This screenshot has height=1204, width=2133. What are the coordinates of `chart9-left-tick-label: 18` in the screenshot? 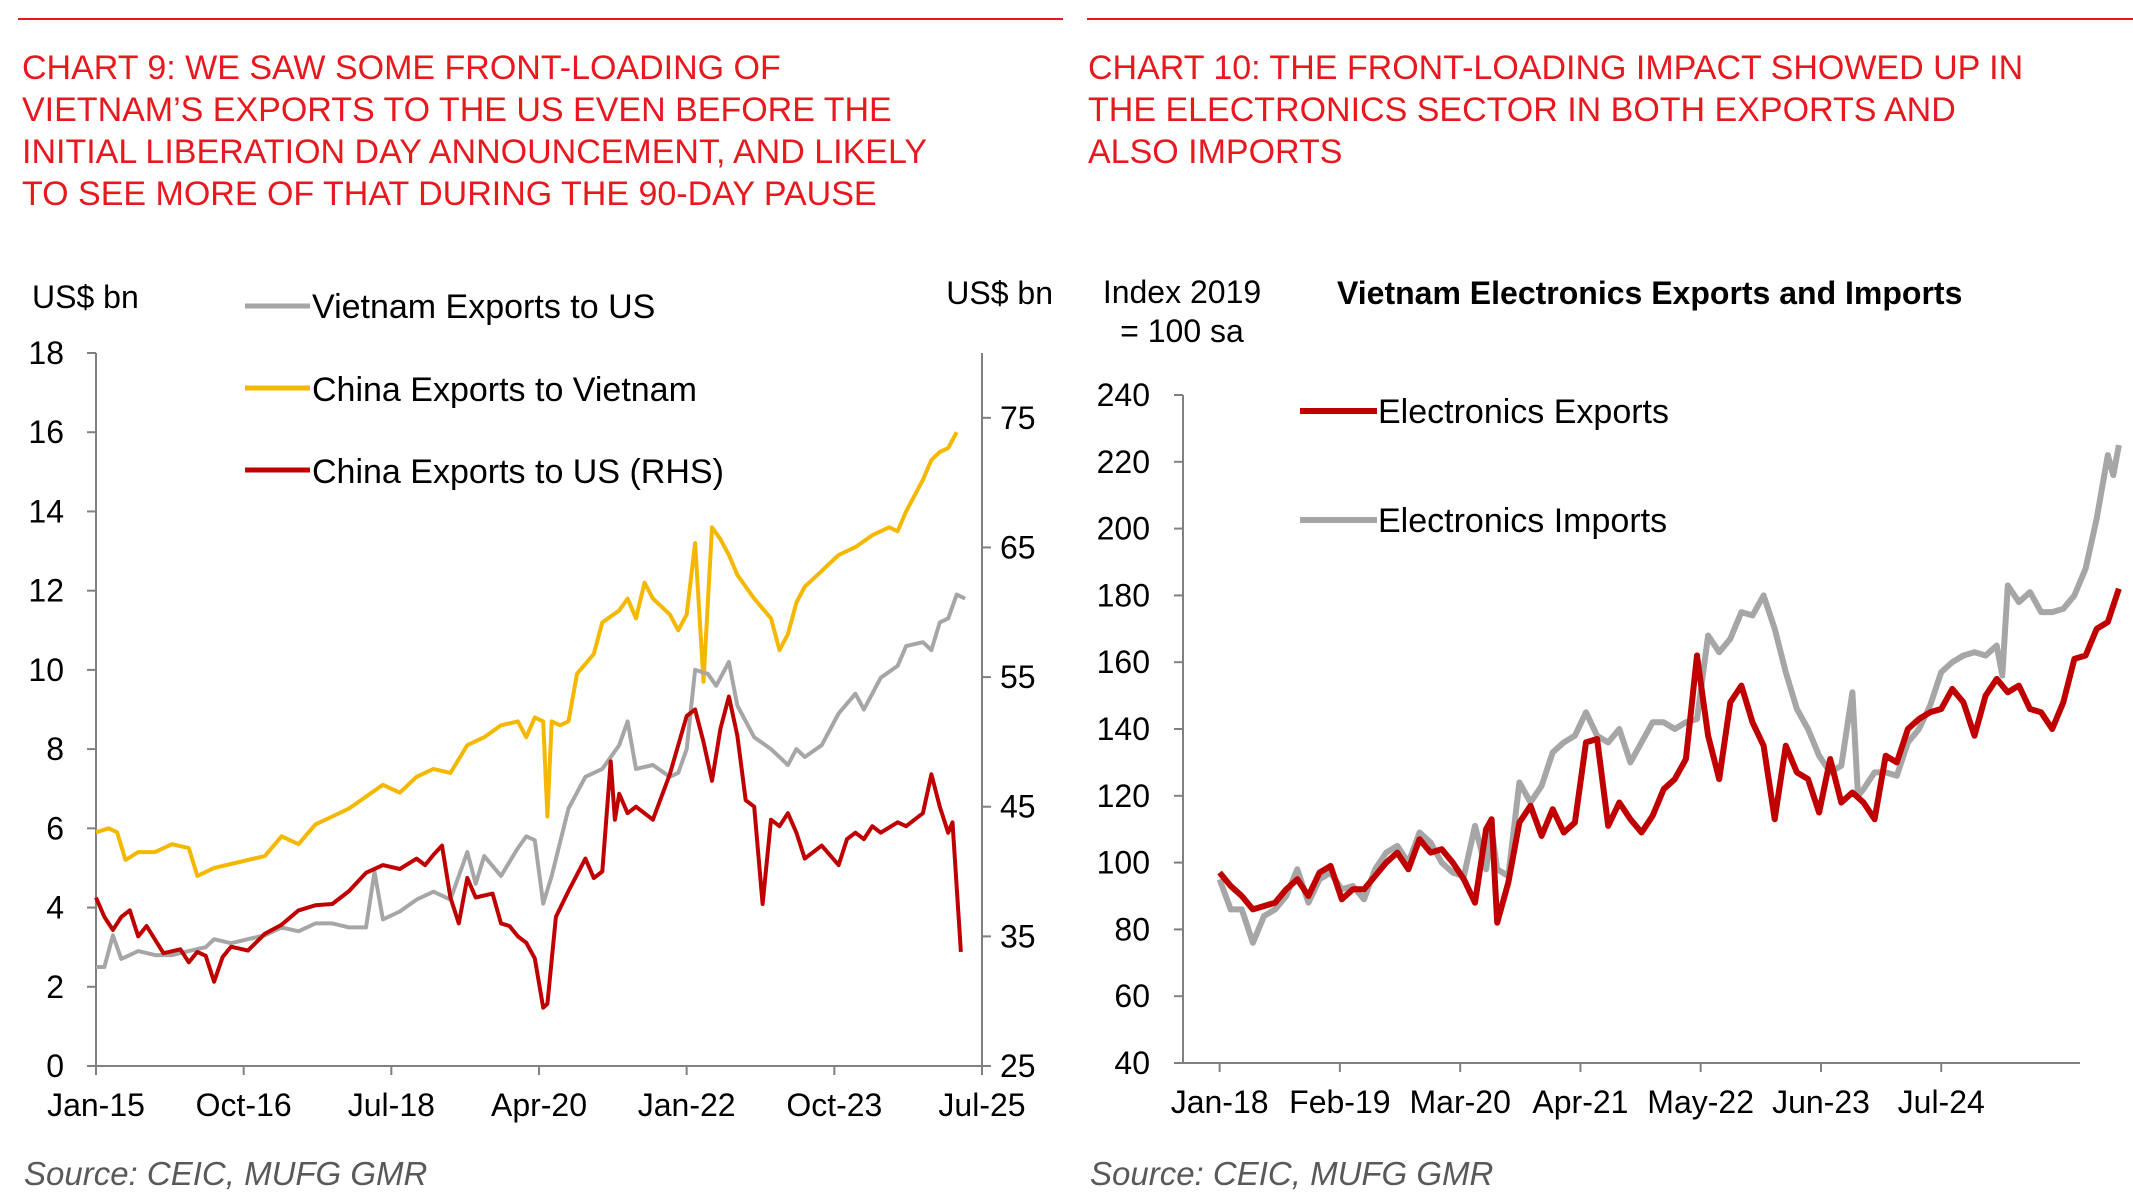 It's located at (46, 353).